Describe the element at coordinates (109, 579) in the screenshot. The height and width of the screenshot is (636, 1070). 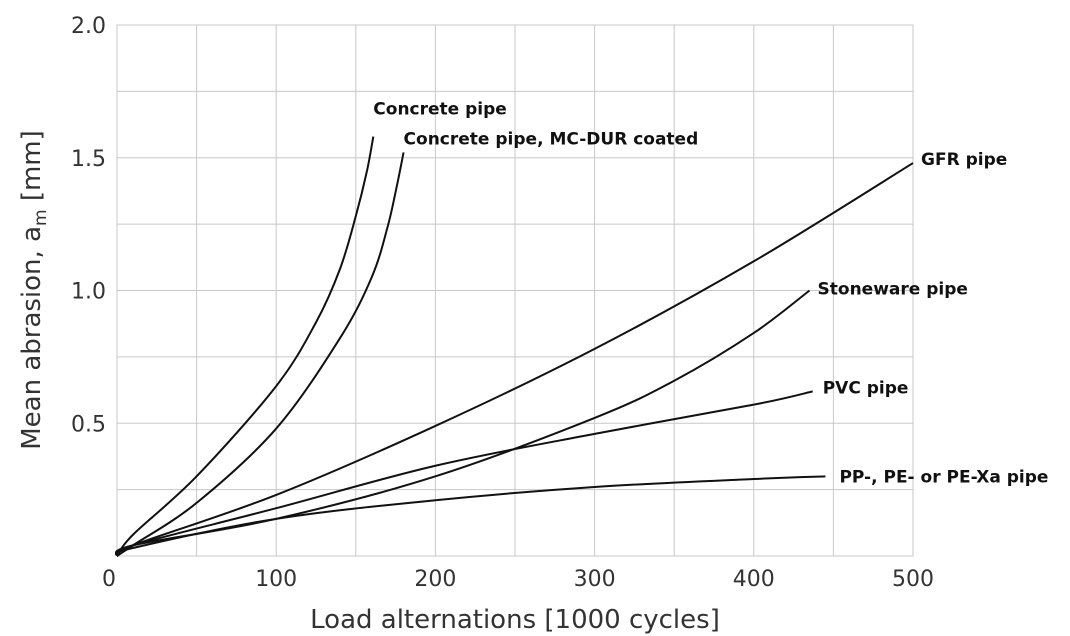
I see `x-tick-label: 0` at that location.